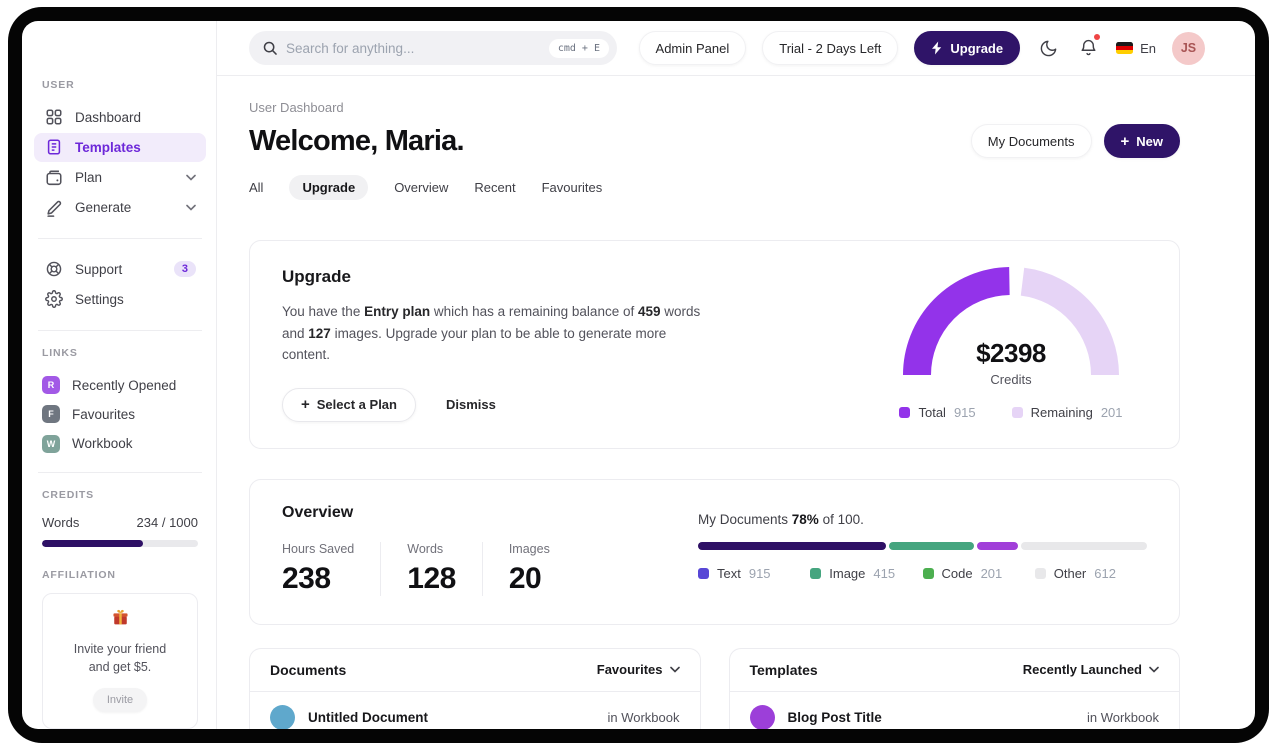 The image size is (1277, 750). What do you see at coordinates (329, 187) in the screenshot?
I see `tab-upgrade: Upgrade` at bounding box center [329, 187].